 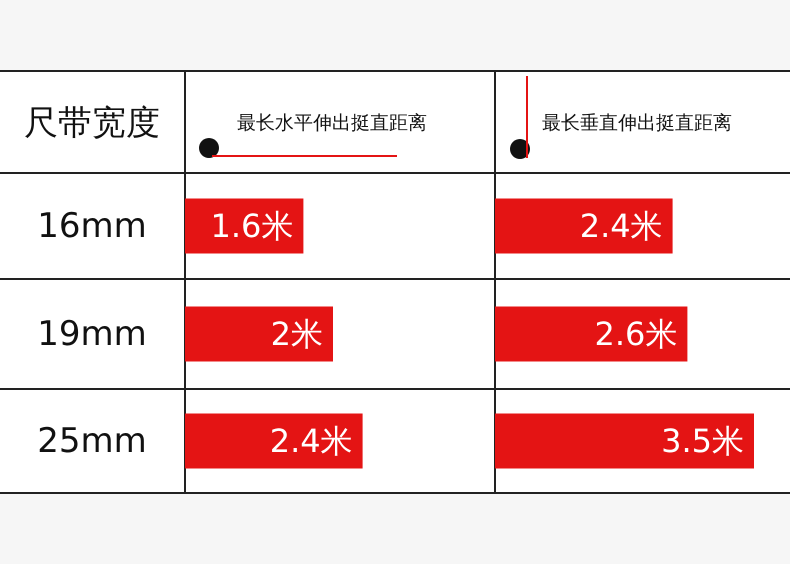 What do you see at coordinates (92, 226) in the screenshot?
I see `y-tick-label: 16mm` at bounding box center [92, 226].